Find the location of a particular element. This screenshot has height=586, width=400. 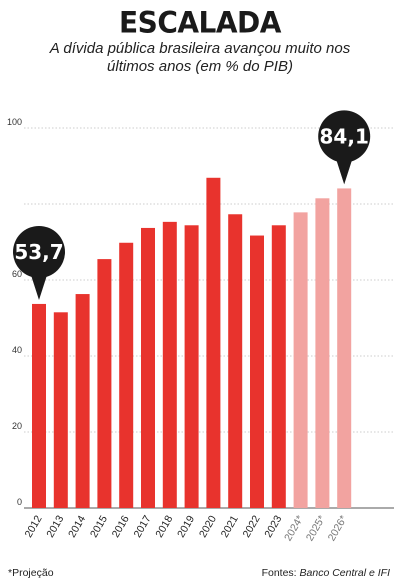

callout-value: 53,7 is located at coordinates (38, 252).